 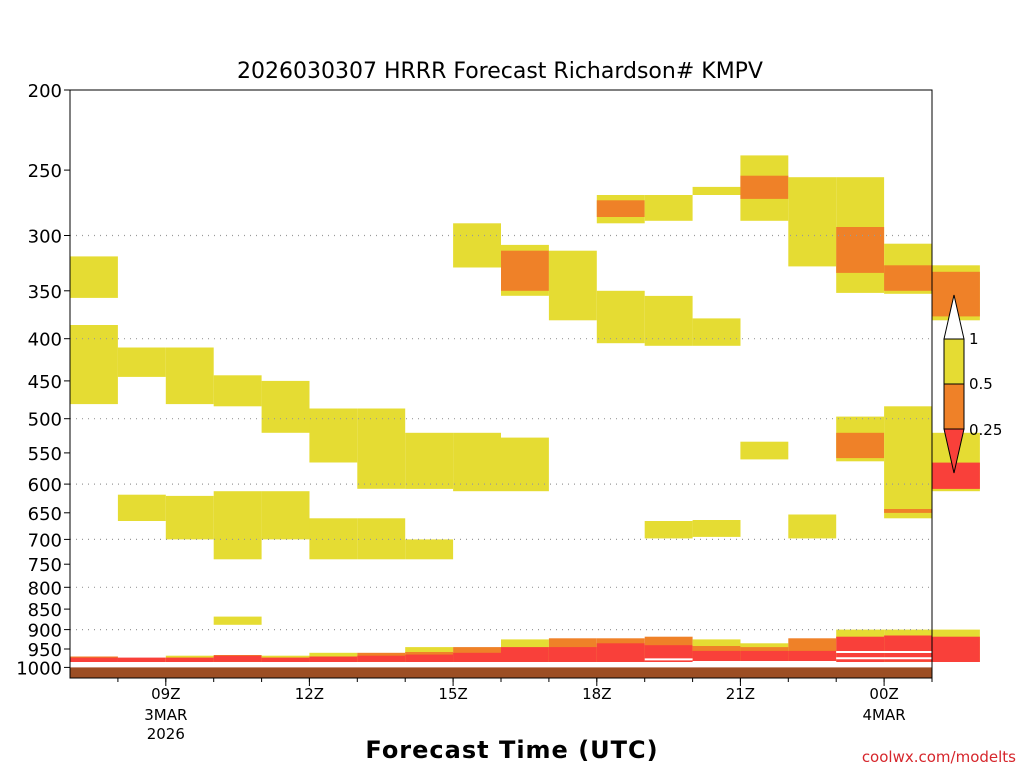 I want to click on y-tick-label: 950, so click(x=45, y=650).